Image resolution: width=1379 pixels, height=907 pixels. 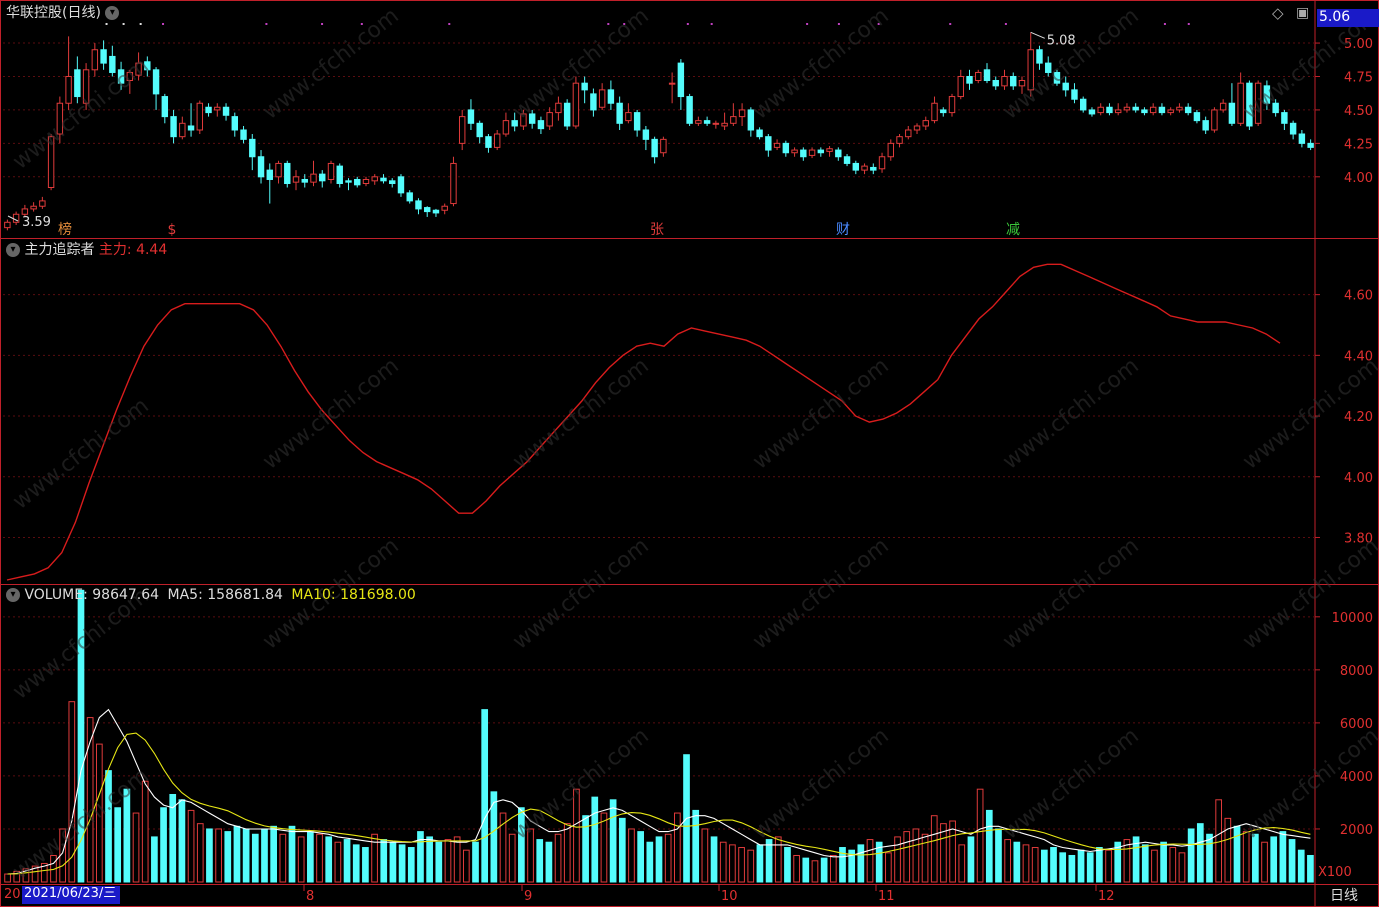 I want to click on volume-label: VOLUME:, so click(x=56, y=595).